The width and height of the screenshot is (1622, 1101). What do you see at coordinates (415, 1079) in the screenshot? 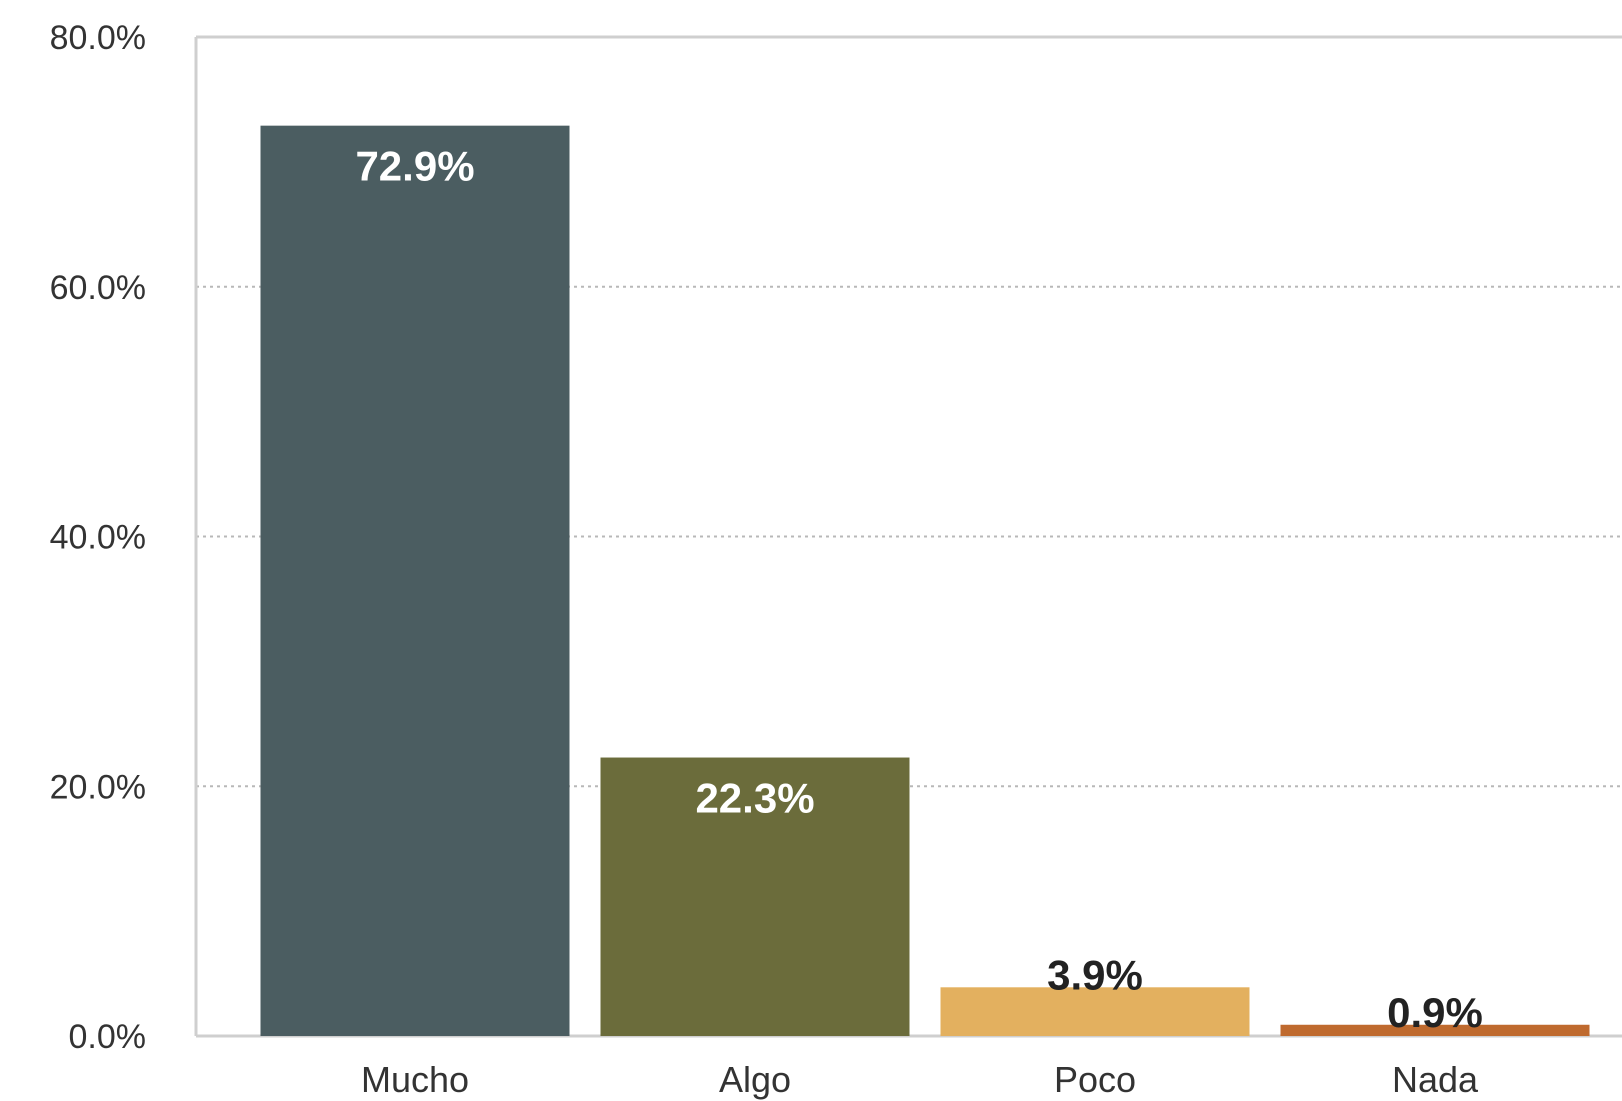
I see `x-tick-label: Mucho` at bounding box center [415, 1079].